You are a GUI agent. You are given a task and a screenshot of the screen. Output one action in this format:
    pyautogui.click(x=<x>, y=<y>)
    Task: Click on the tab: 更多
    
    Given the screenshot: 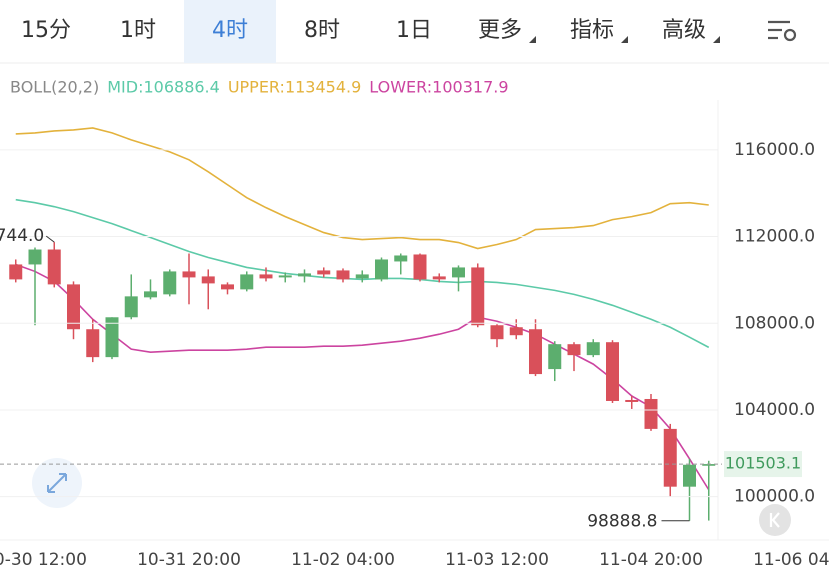 What is the action you would take?
    pyautogui.click(x=500, y=30)
    